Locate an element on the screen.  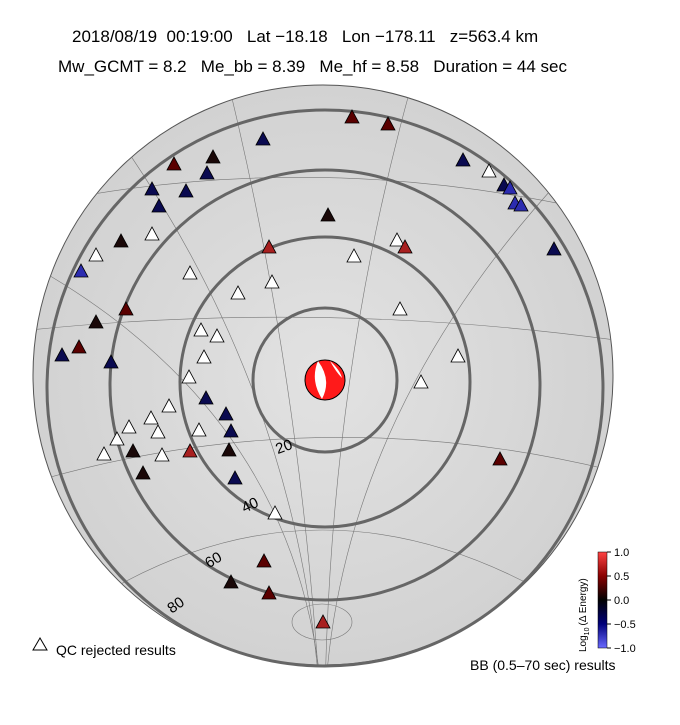
colorbar-tick-label: −1.0 is located at coordinates (625, 649).